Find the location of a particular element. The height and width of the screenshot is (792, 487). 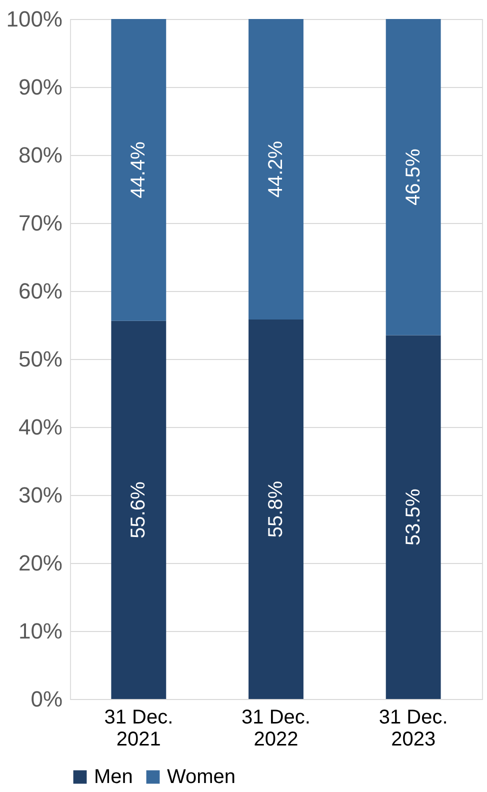

data-label: 53.5% is located at coordinates (413, 517).